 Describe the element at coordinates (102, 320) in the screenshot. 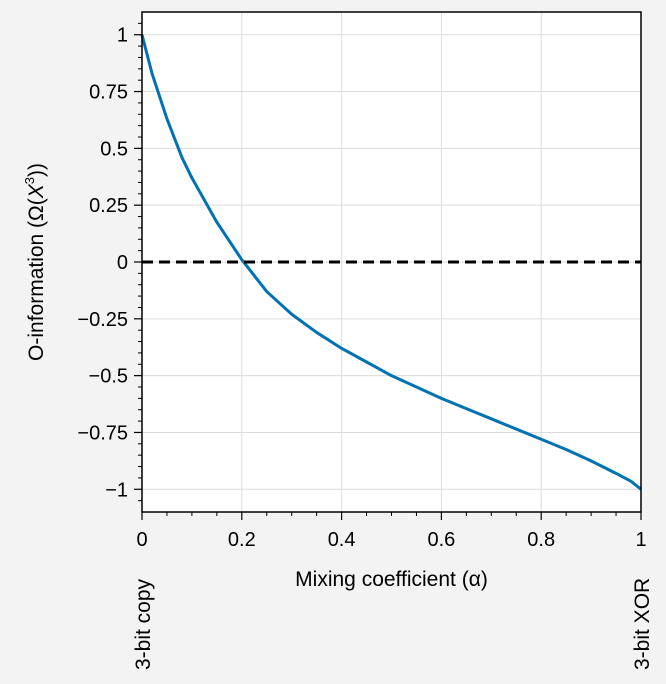

I see `y-tick-label: −0.25` at that location.